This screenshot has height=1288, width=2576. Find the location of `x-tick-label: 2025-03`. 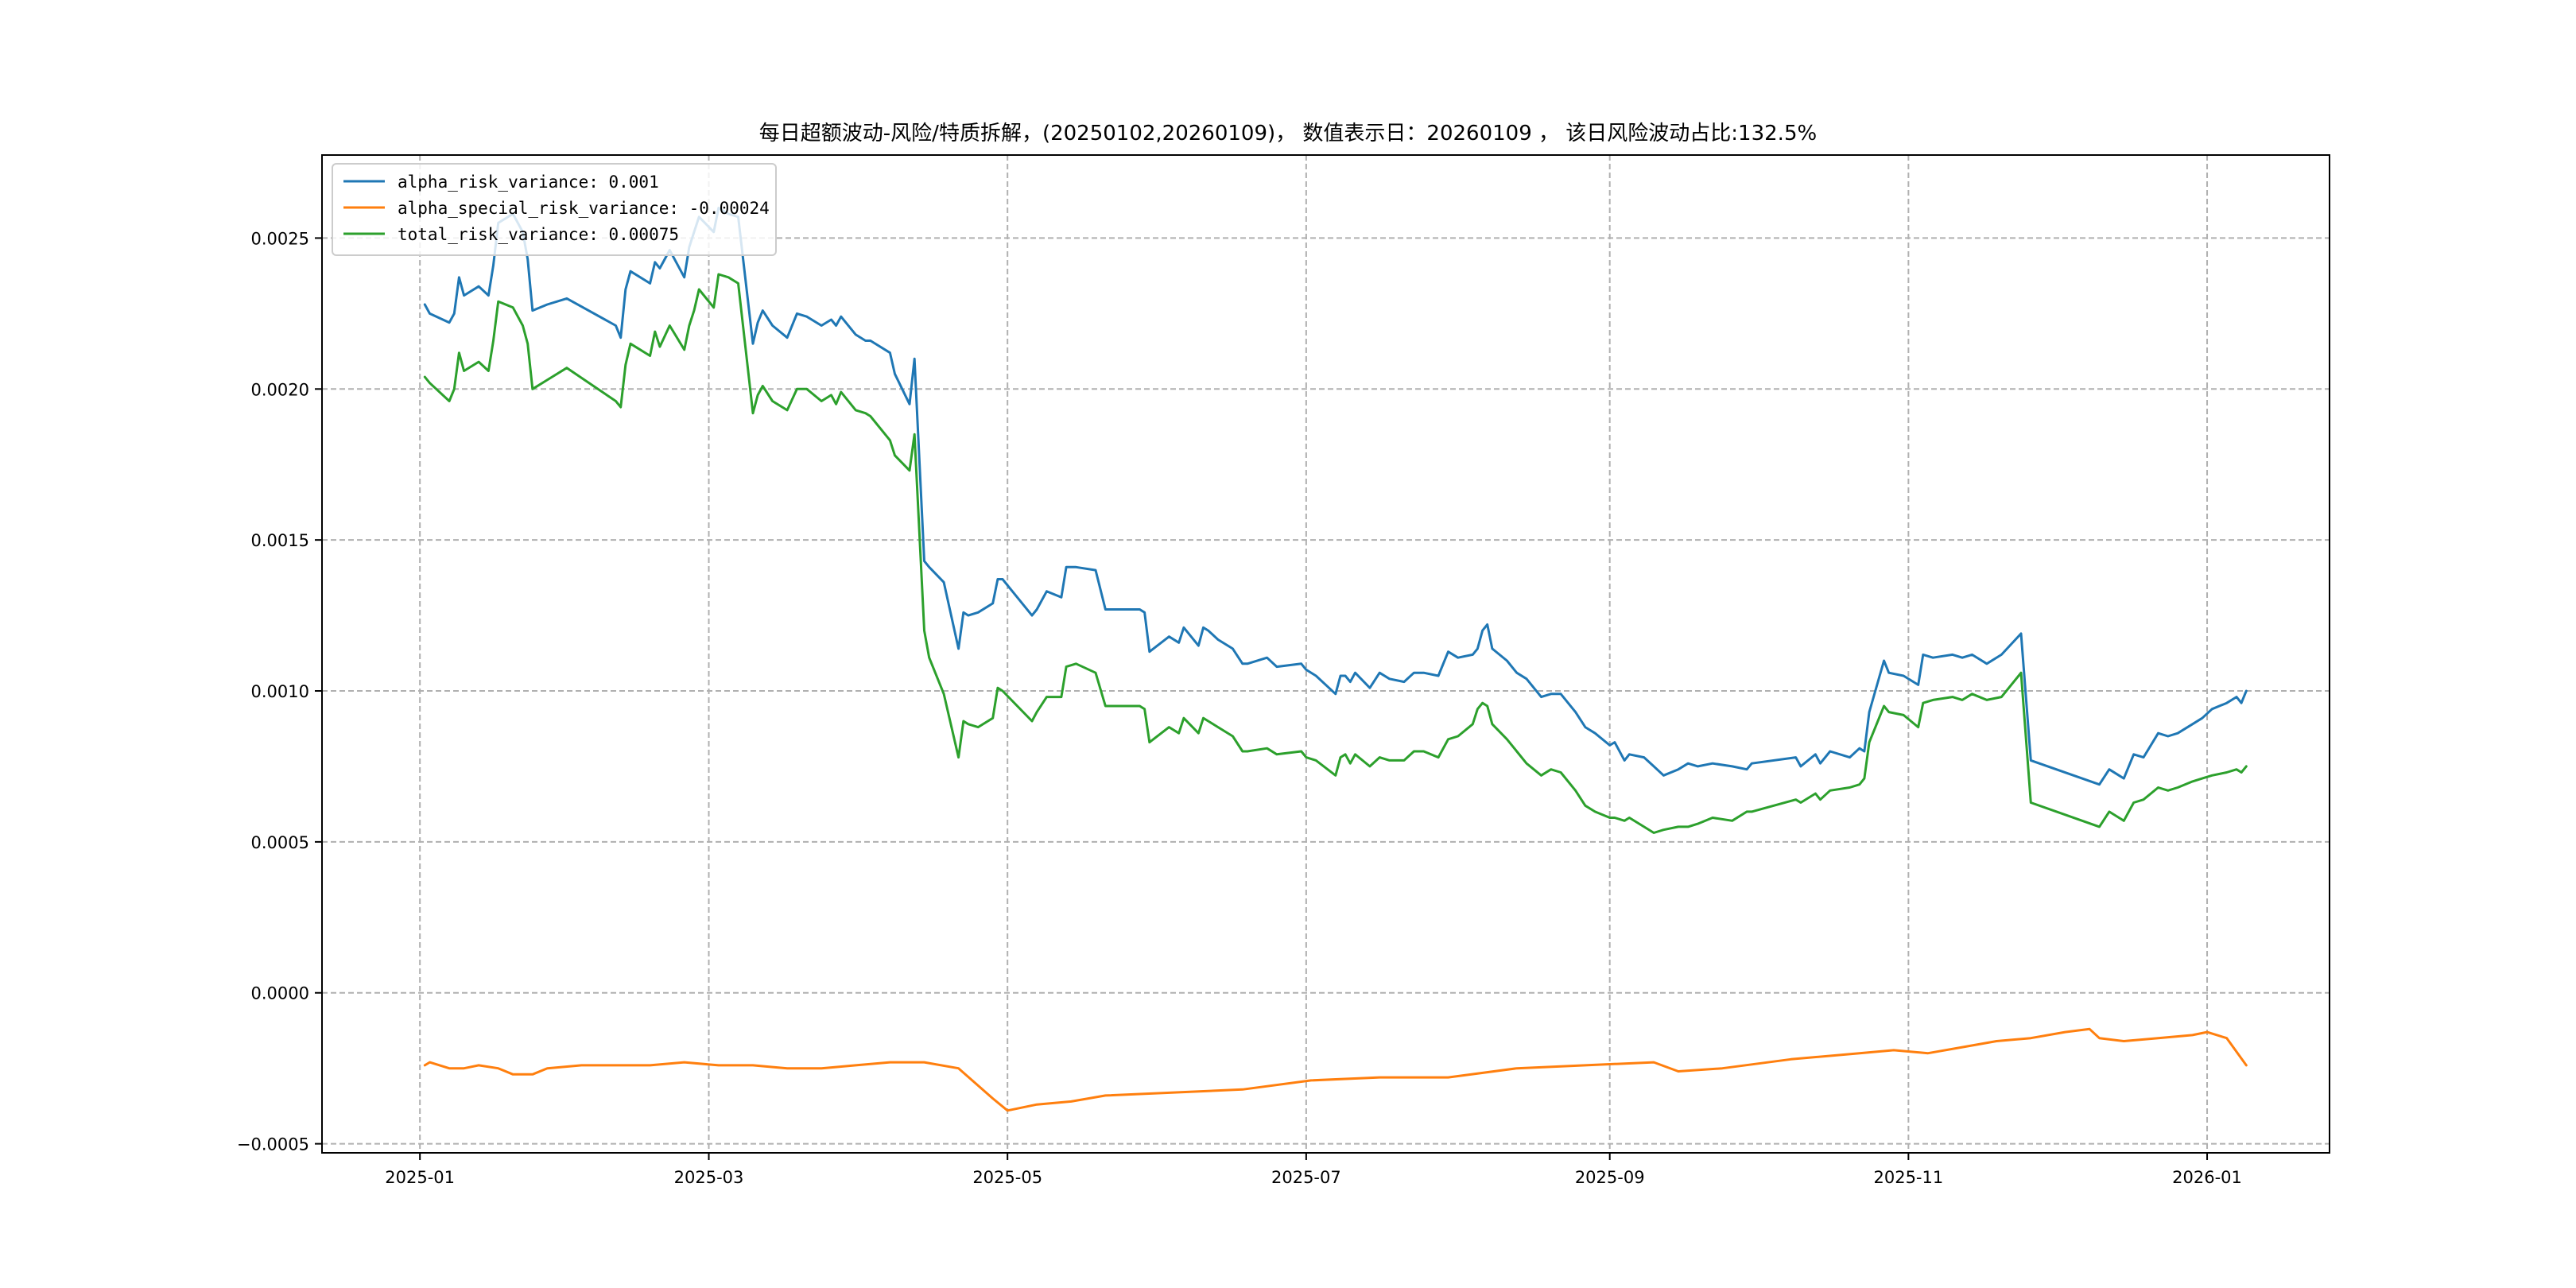

x-tick-label: 2025-03 is located at coordinates (709, 1177).